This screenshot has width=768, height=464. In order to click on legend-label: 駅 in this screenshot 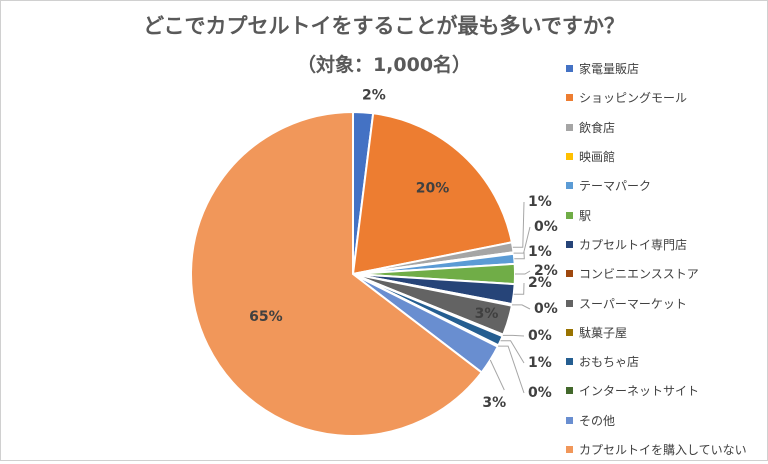, I will do `click(585, 215)`.